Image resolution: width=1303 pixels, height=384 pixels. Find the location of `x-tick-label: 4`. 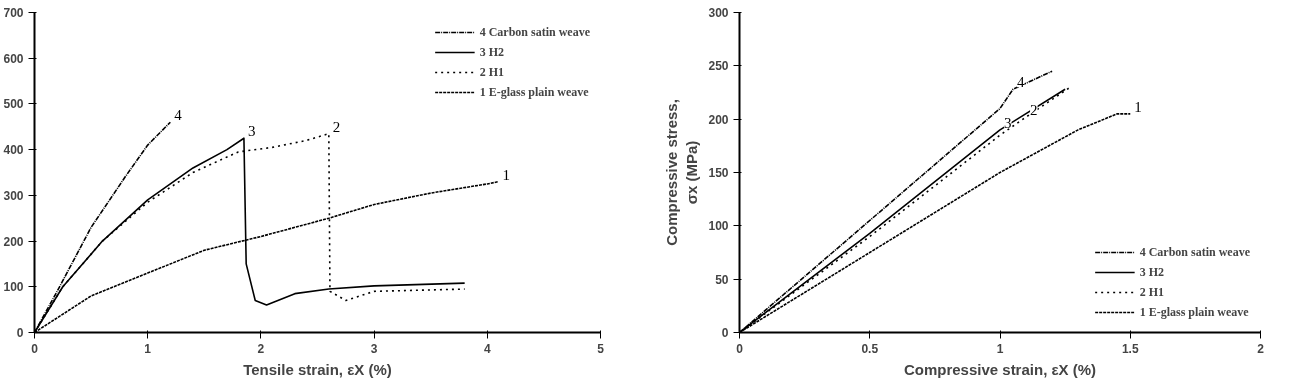

x-tick-label: 4 is located at coordinates (487, 348).